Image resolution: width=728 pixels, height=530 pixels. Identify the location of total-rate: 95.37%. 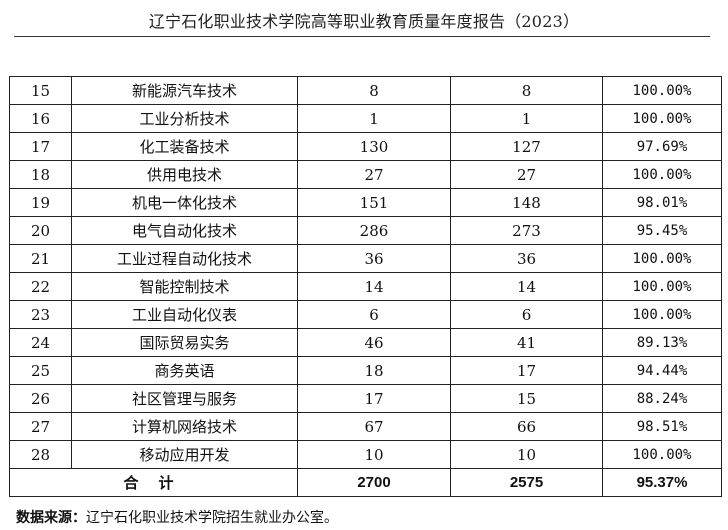
(662, 482).